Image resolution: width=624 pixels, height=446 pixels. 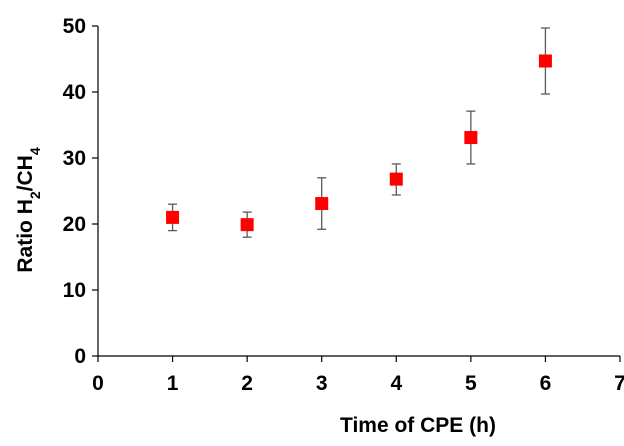 I want to click on y-tick-label: 20, so click(x=74, y=224).